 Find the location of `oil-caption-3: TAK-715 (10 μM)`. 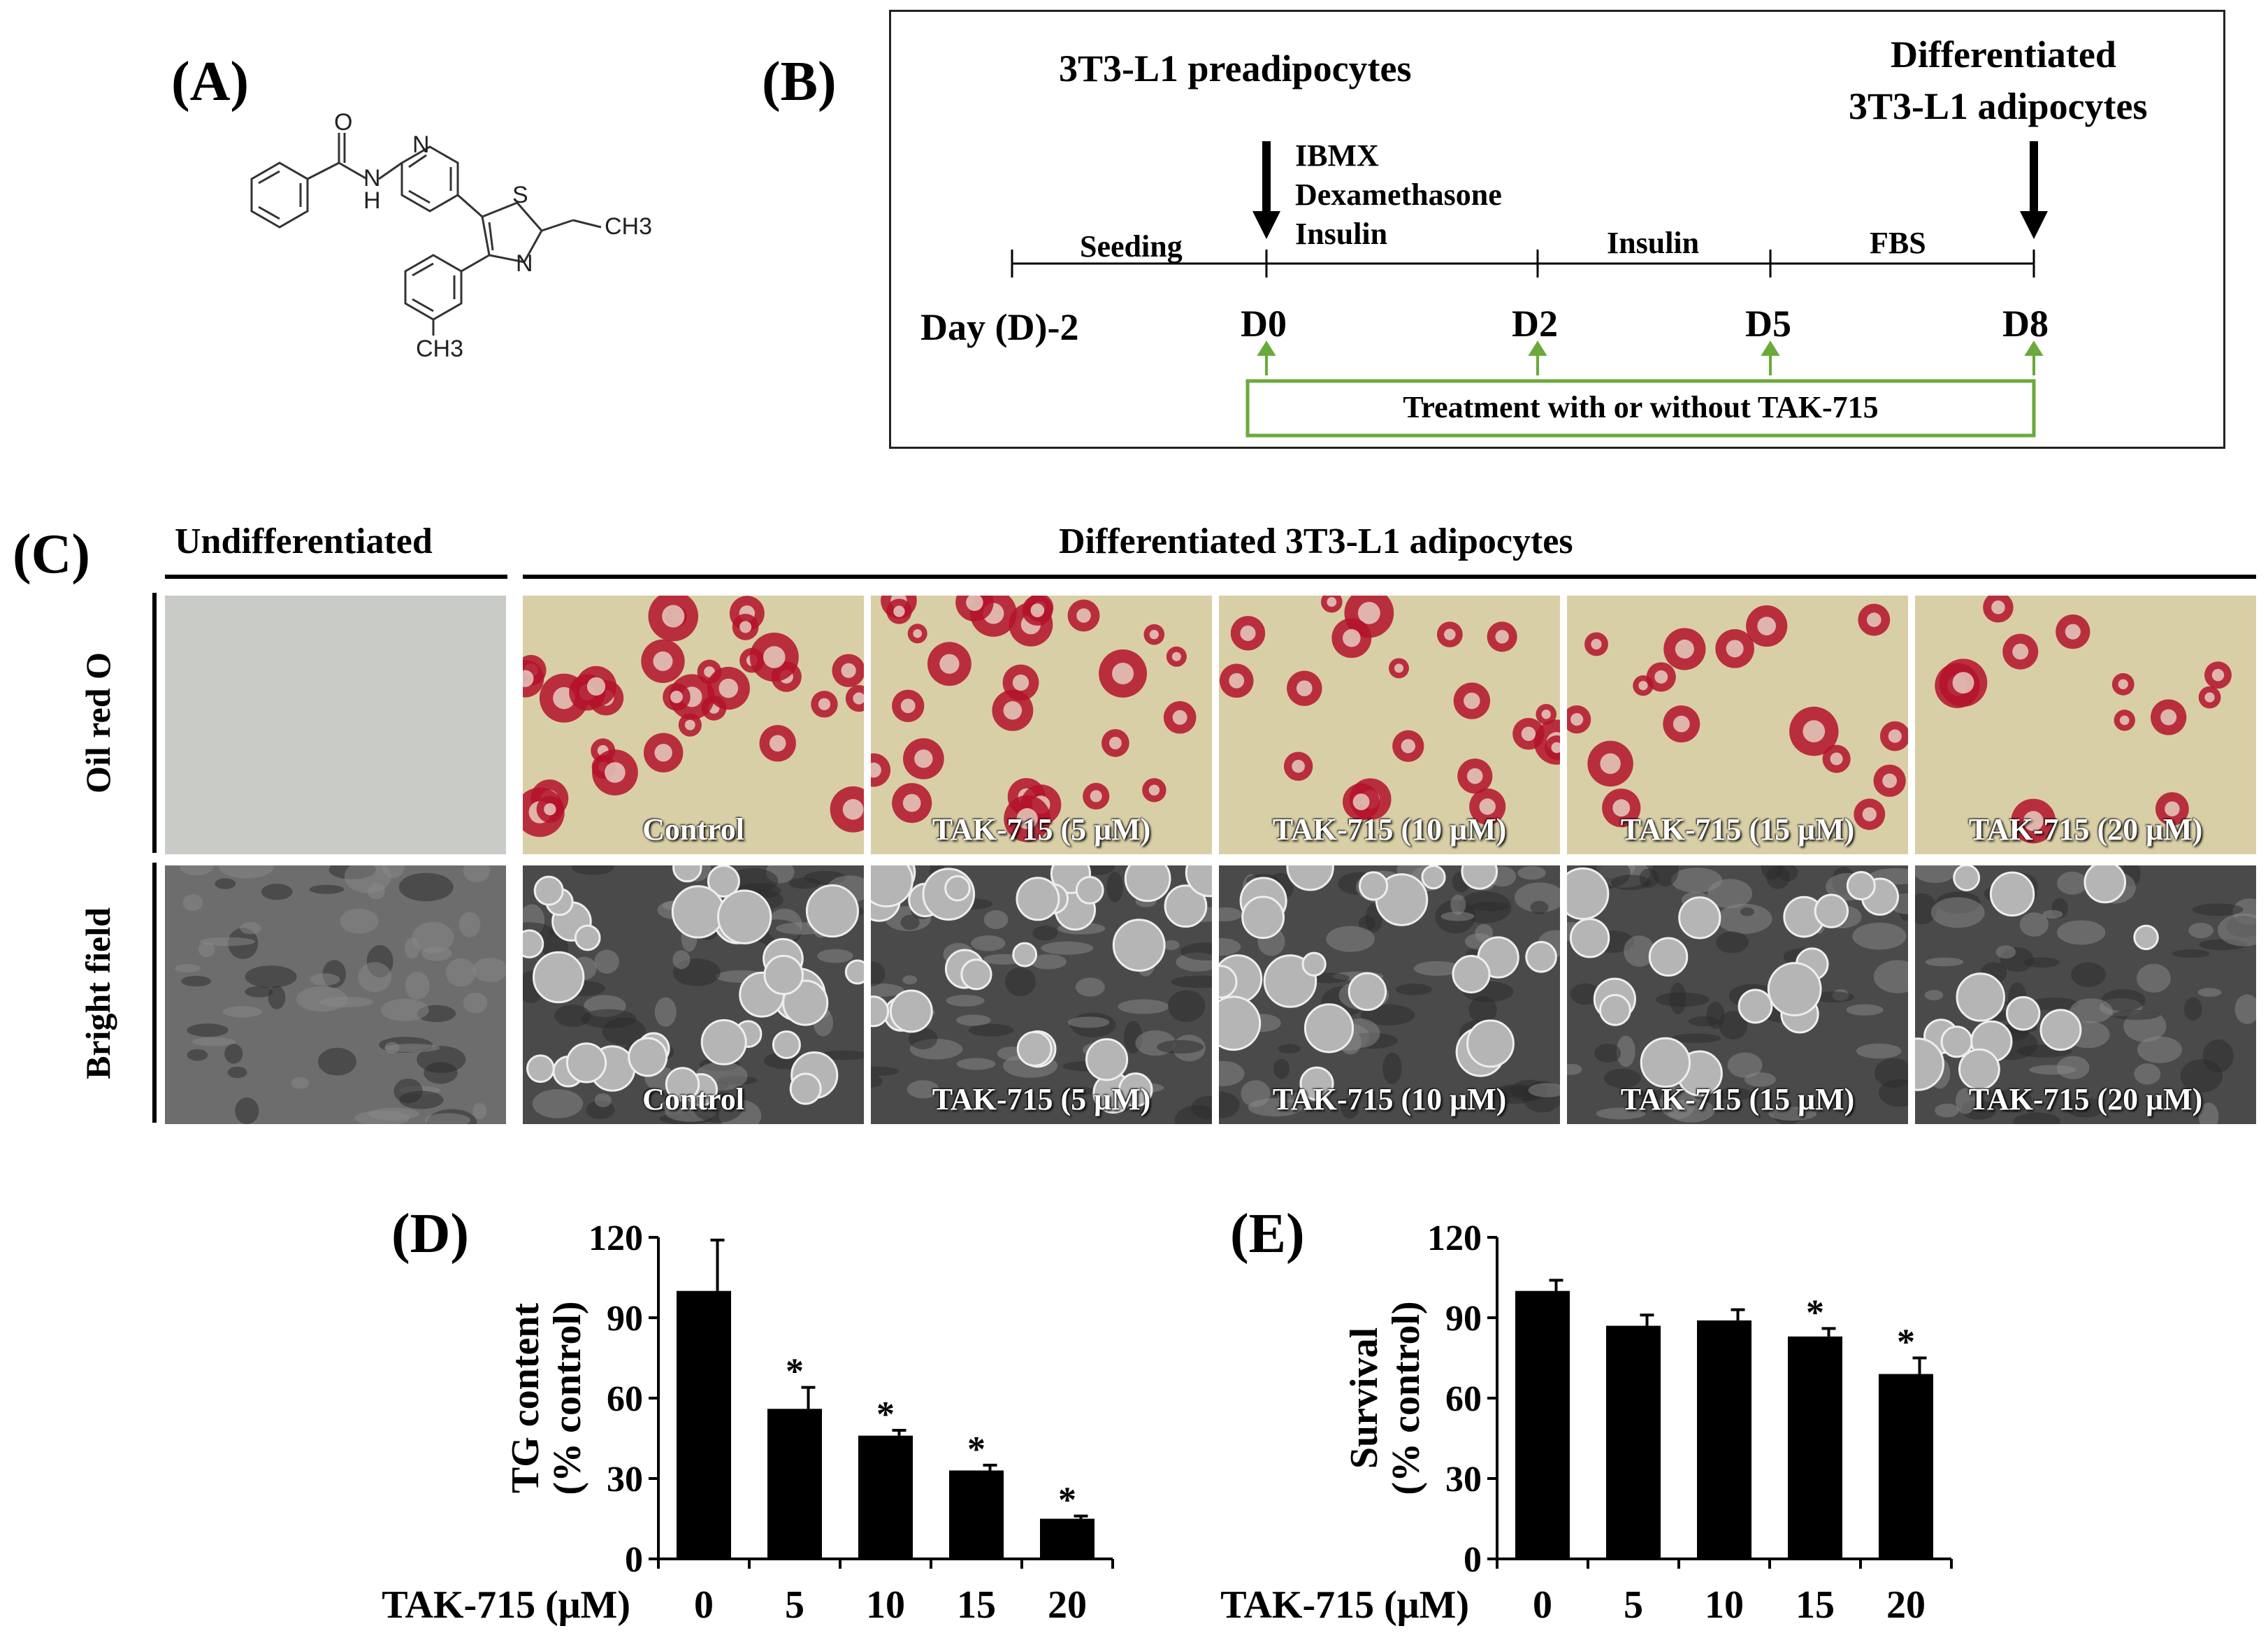

oil-caption-3: TAK-715 (10 μM) is located at coordinates (1389, 829).